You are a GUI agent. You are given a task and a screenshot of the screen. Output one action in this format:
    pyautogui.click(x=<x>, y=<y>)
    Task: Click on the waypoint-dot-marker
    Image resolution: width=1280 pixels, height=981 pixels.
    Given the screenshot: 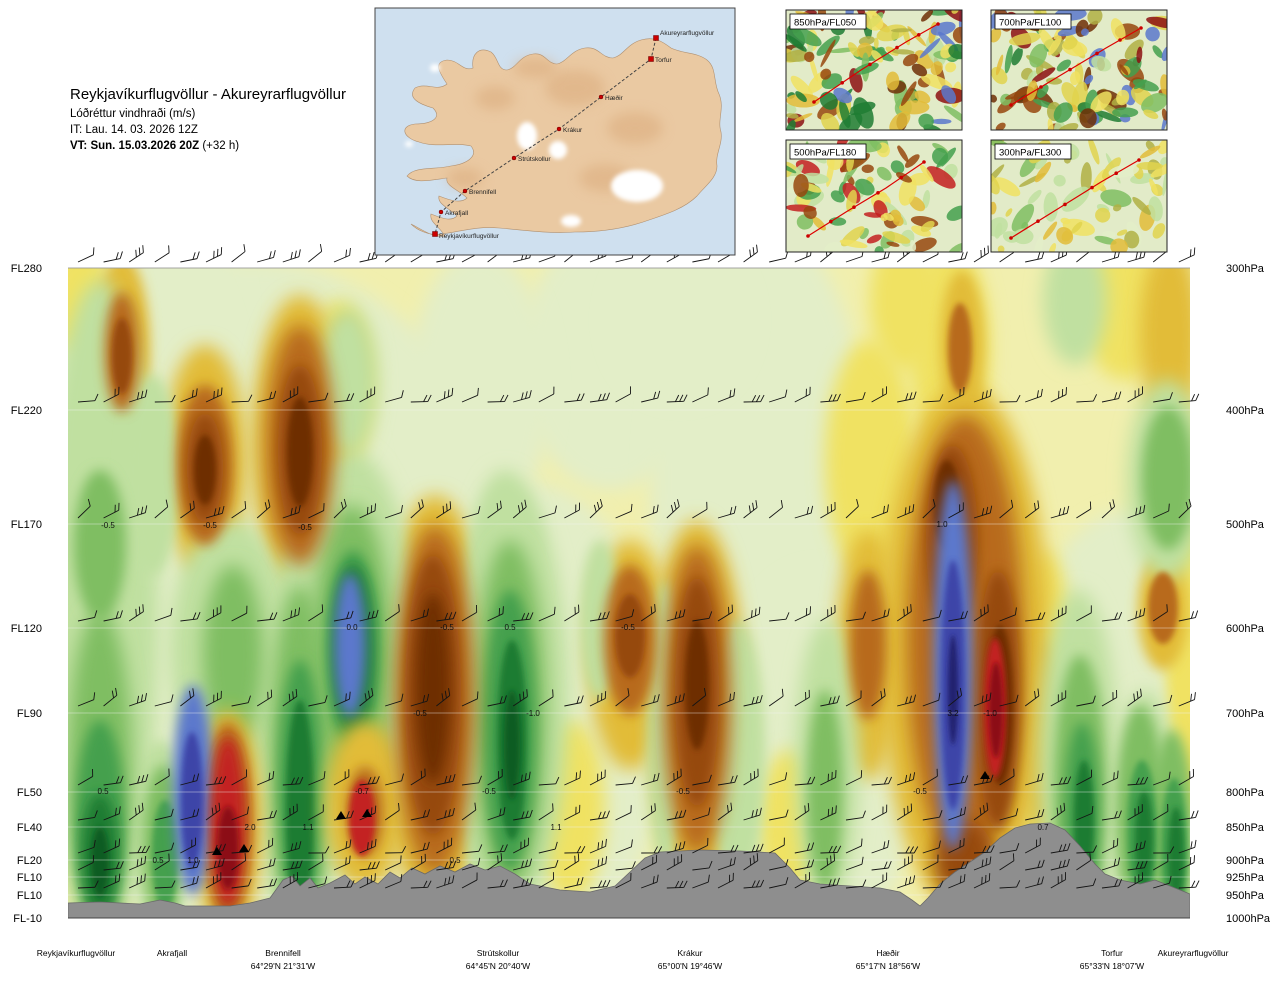 What is the action you would take?
    pyautogui.click(x=465, y=191)
    